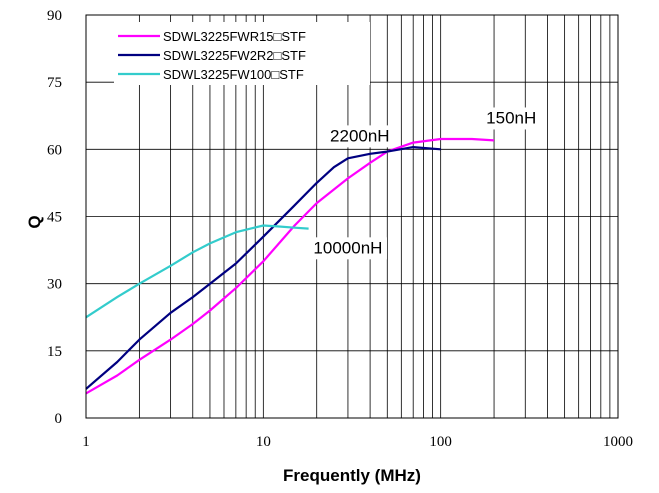 This screenshot has width=659, height=493. What do you see at coordinates (440, 442) in the screenshot?
I see `x-tick-label: 100` at bounding box center [440, 442].